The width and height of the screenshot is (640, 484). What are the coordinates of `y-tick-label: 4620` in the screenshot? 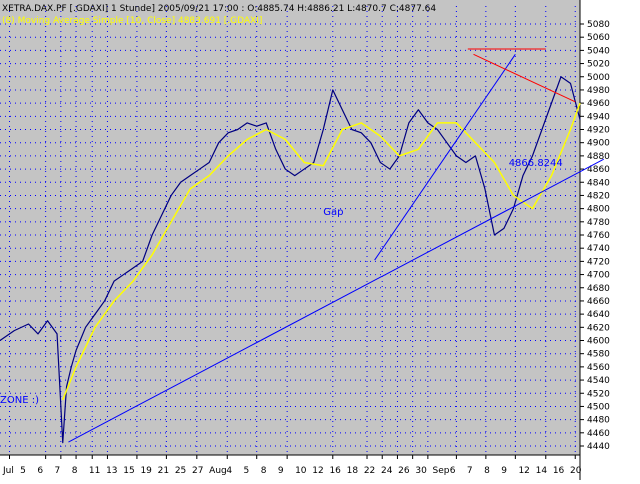 It's located at (598, 328).